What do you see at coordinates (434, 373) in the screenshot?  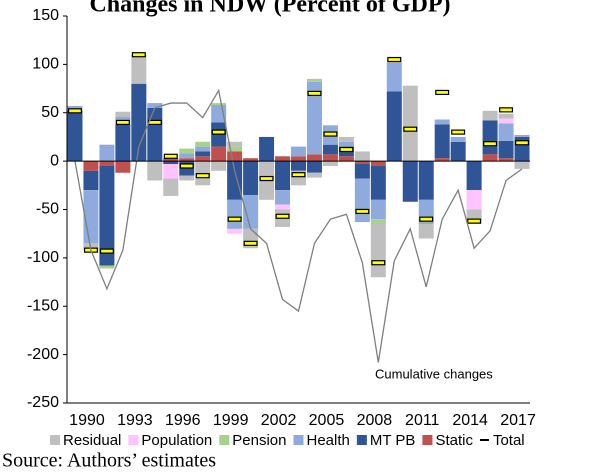 I see `line-label: Cumulative changes` at bounding box center [434, 373].